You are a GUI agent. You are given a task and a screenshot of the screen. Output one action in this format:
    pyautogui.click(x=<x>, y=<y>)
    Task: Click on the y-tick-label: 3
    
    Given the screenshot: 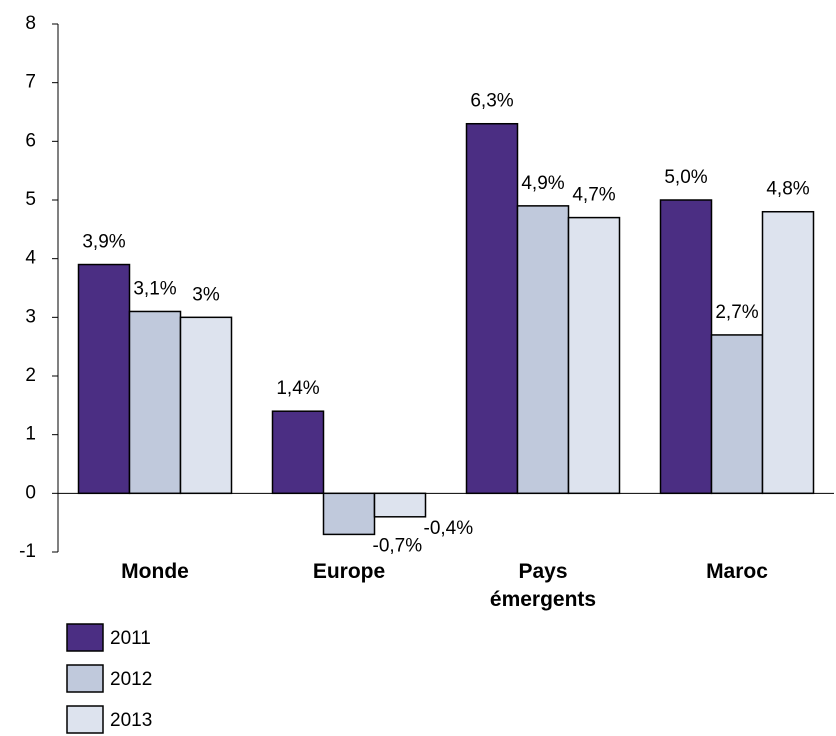 What is the action you would take?
    pyautogui.click(x=30, y=316)
    